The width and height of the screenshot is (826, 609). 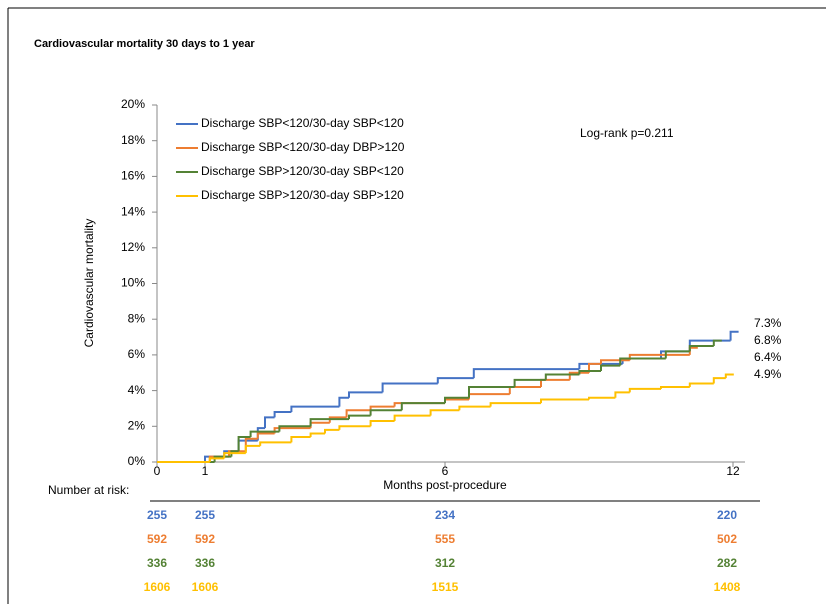 I want to click on end-label: 4.9%, so click(x=768, y=374).